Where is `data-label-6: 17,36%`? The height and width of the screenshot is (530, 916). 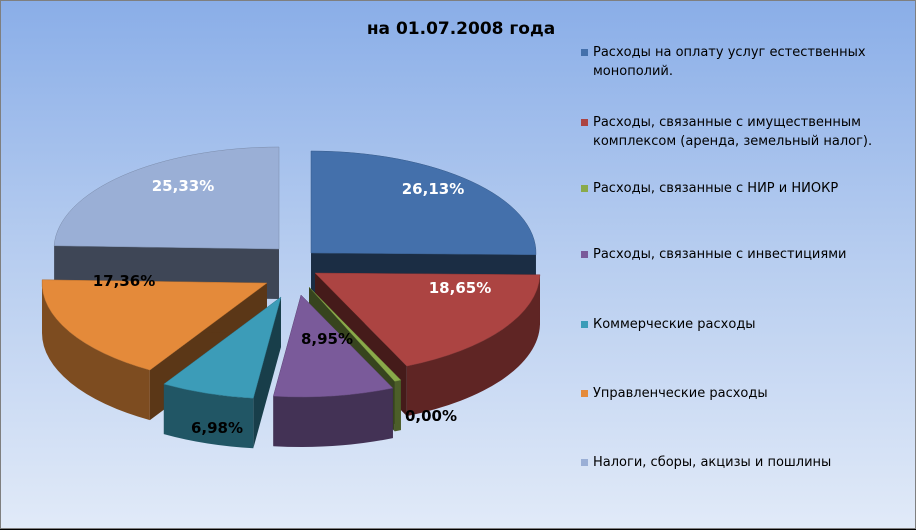
data-label-6: 17,36% is located at coordinates (124, 281).